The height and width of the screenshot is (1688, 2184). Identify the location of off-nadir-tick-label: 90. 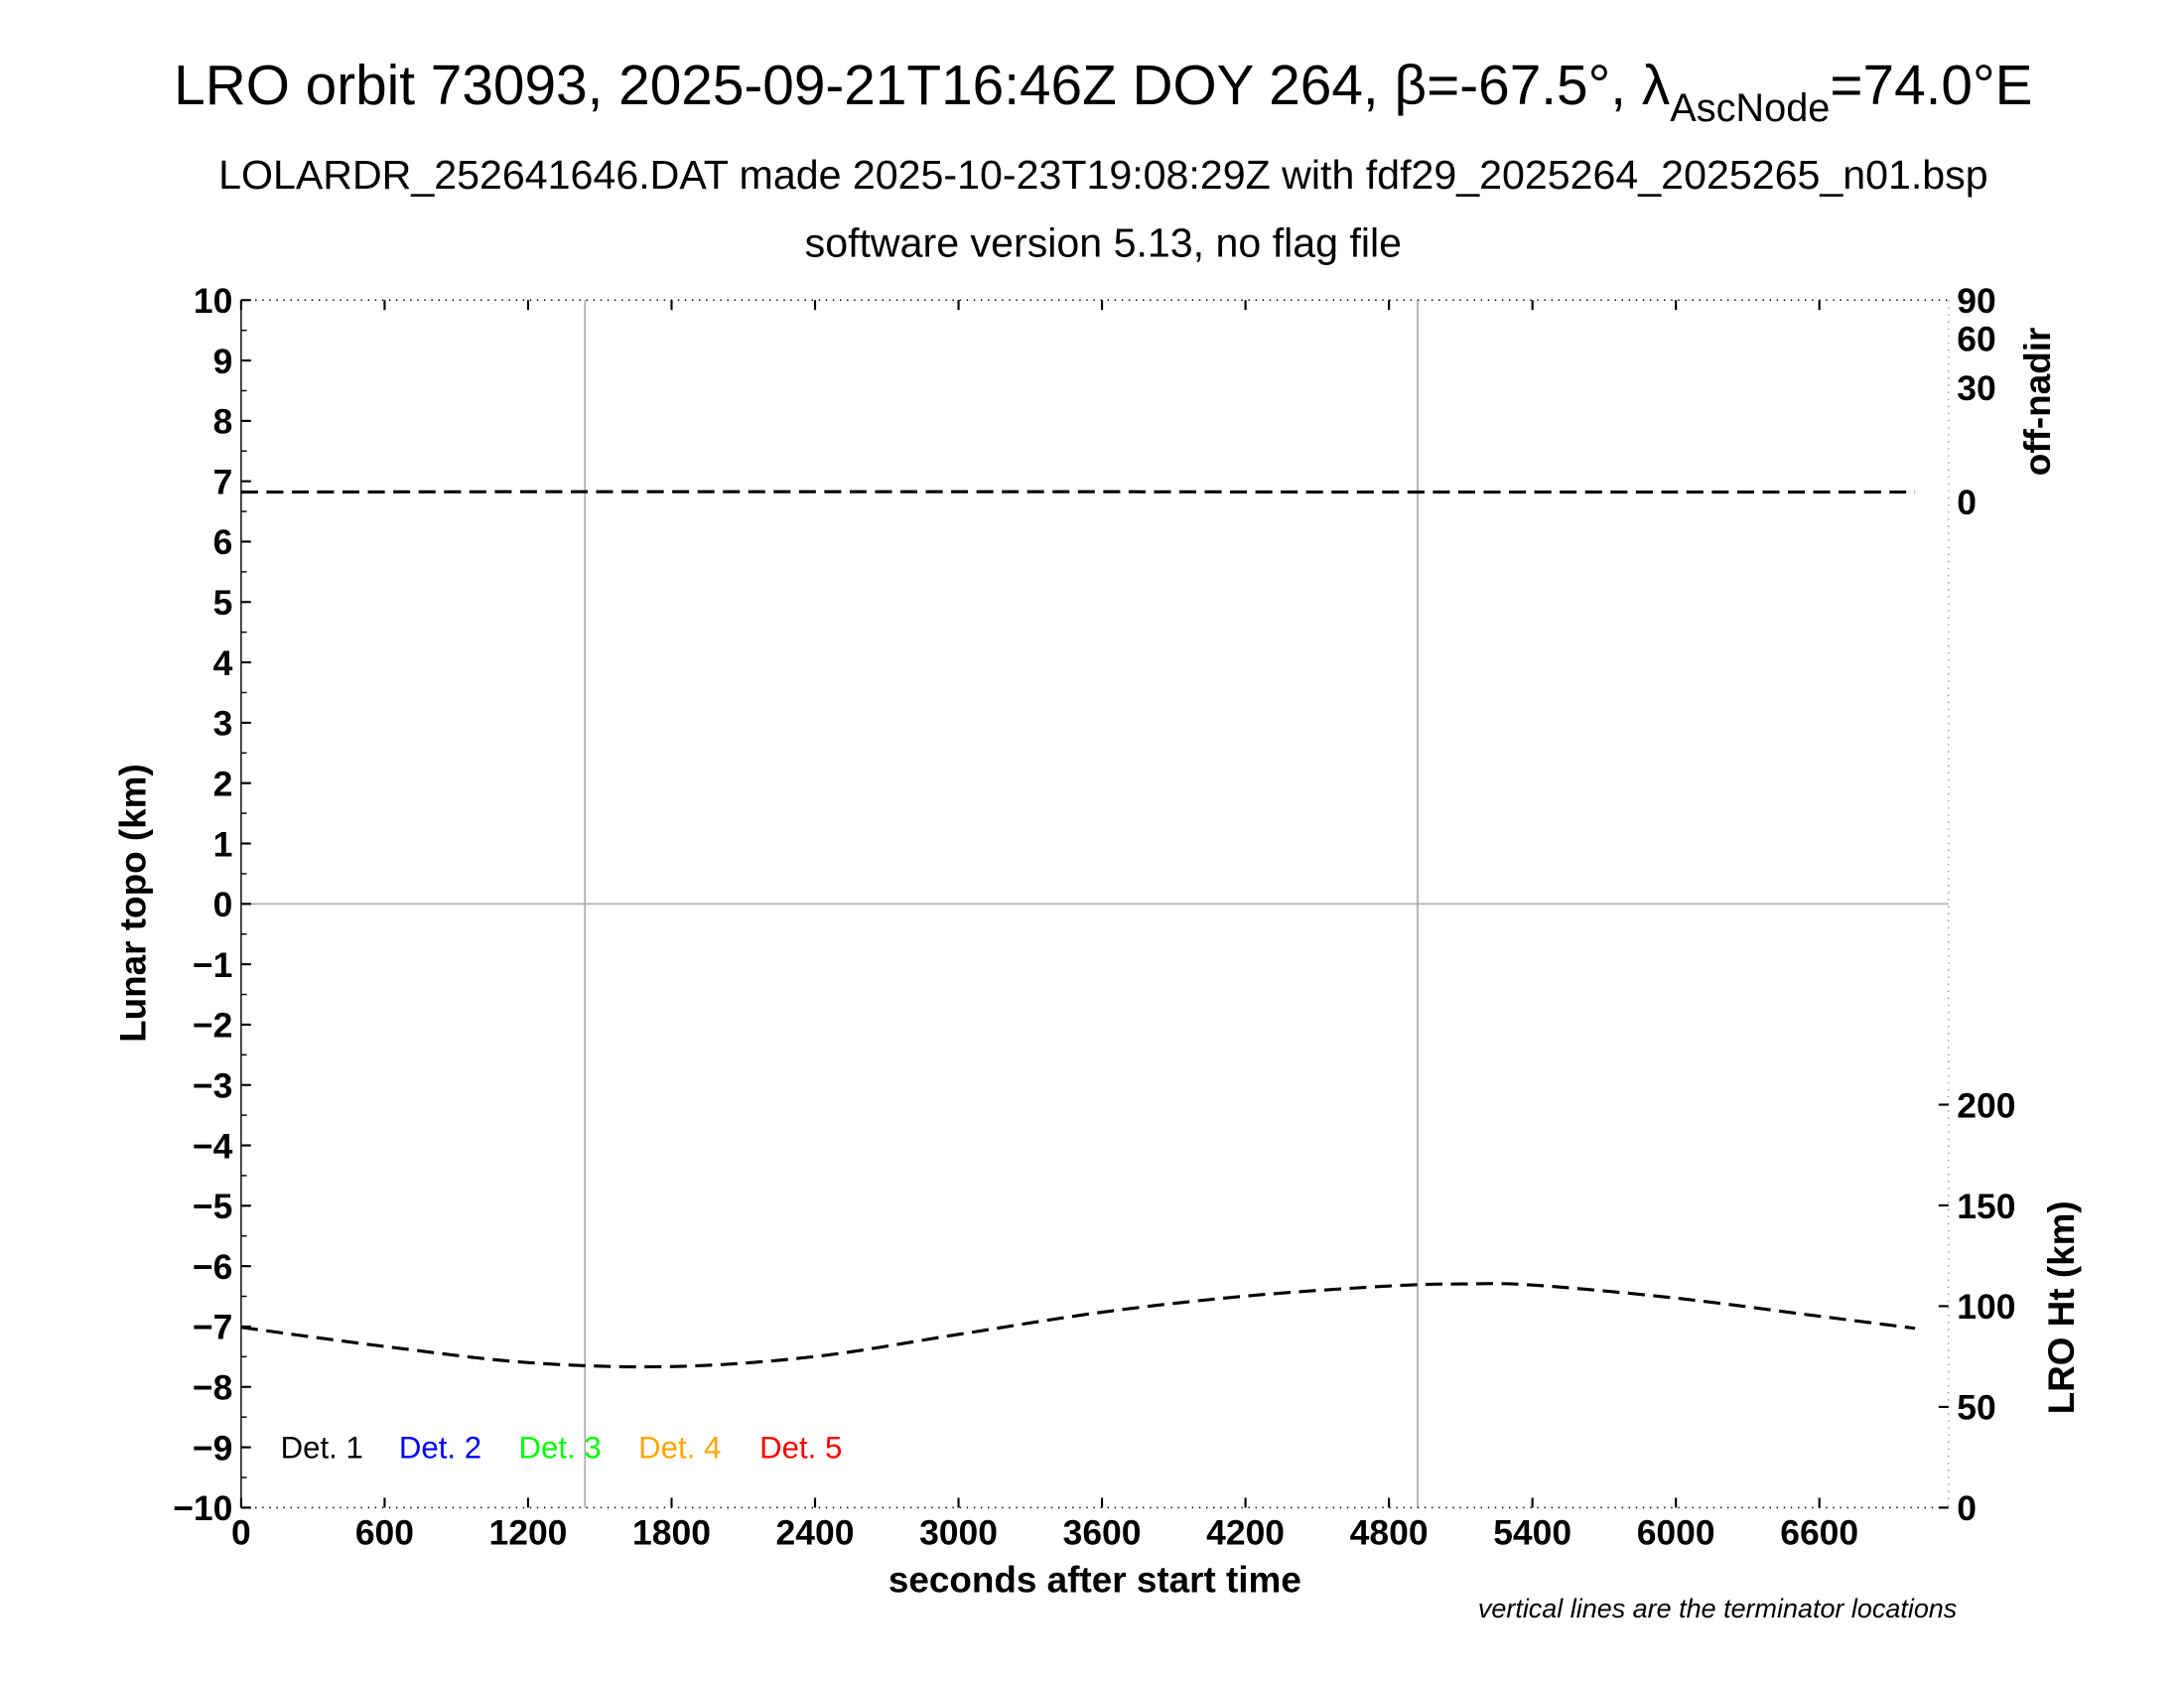
(1976, 301).